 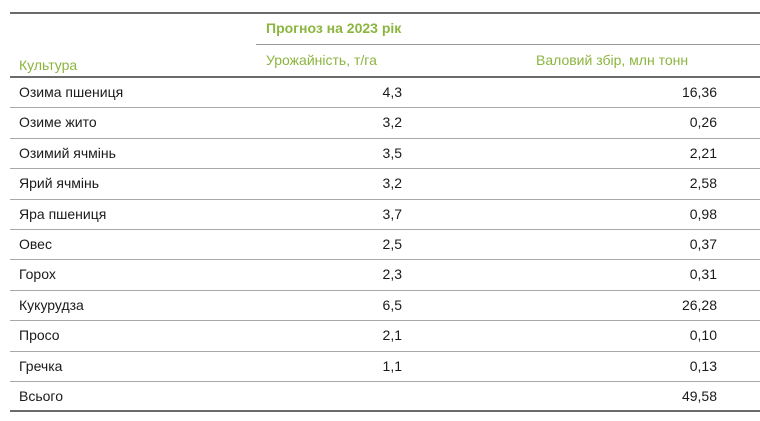 I want to click on table-row: Просо 2,1 0,10, so click(x=385, y=336).